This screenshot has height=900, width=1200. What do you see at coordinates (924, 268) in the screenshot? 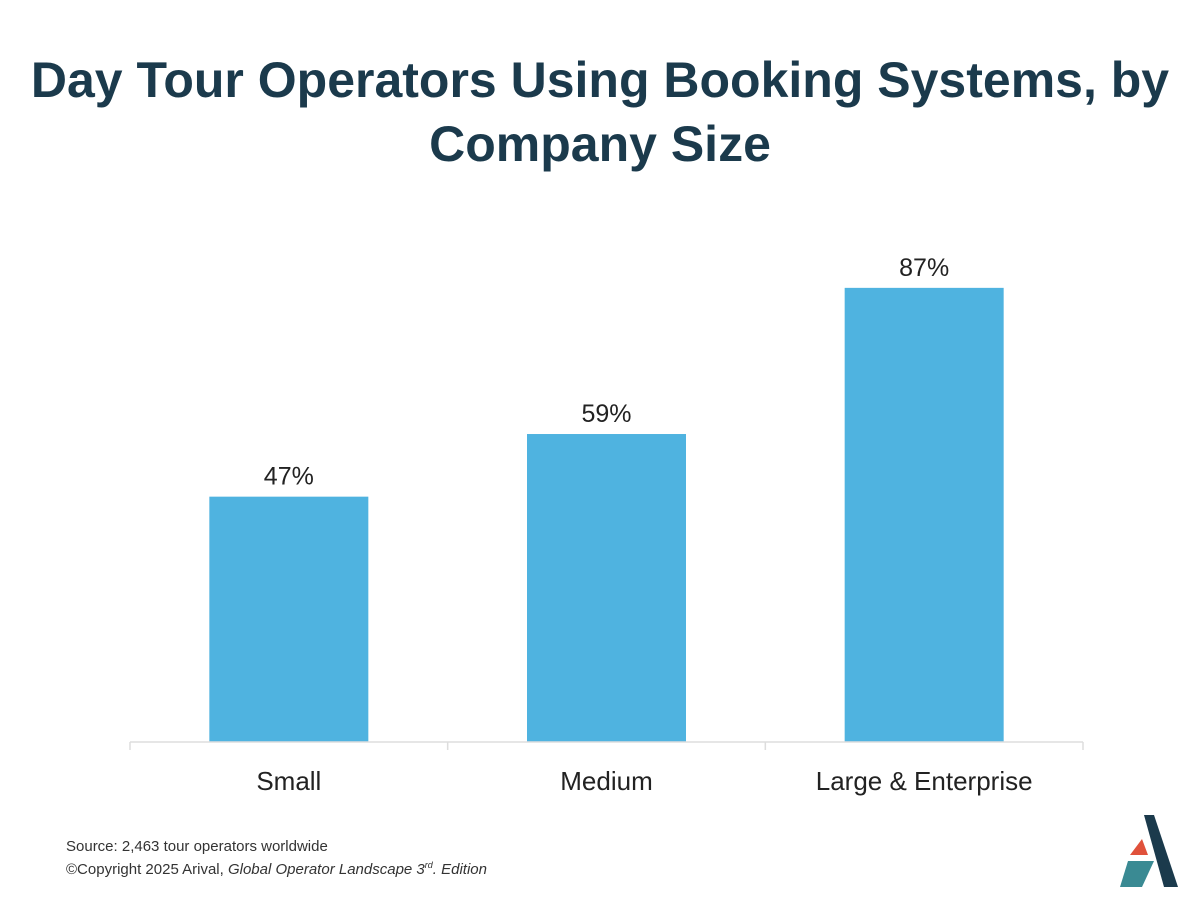
I see `data-label-2: 87%` at bounding box center [924, 268].